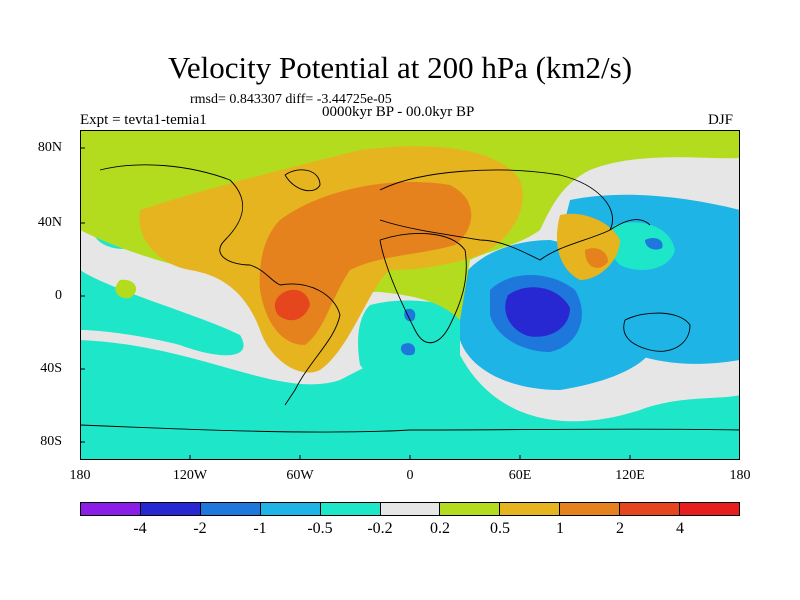 This screenshot has height=600, width=800. I want to click on stats-line: rmsd= 0.843307 diff= -3.44725e-05, so click(291, 99).